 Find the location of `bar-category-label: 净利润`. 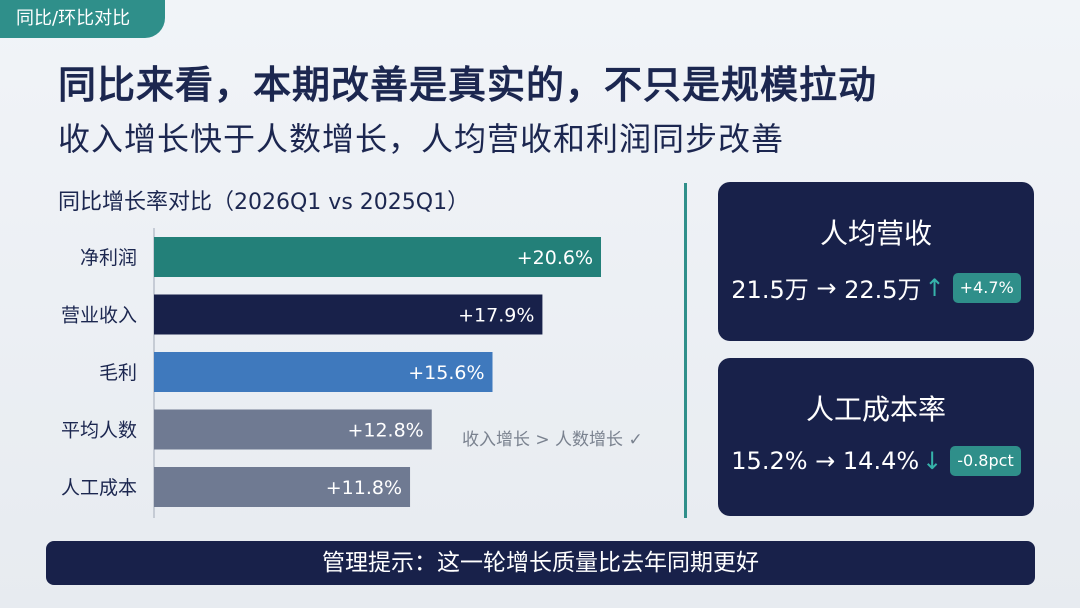

bar-category-label: 净利润 is located at coordinates (108, 258).